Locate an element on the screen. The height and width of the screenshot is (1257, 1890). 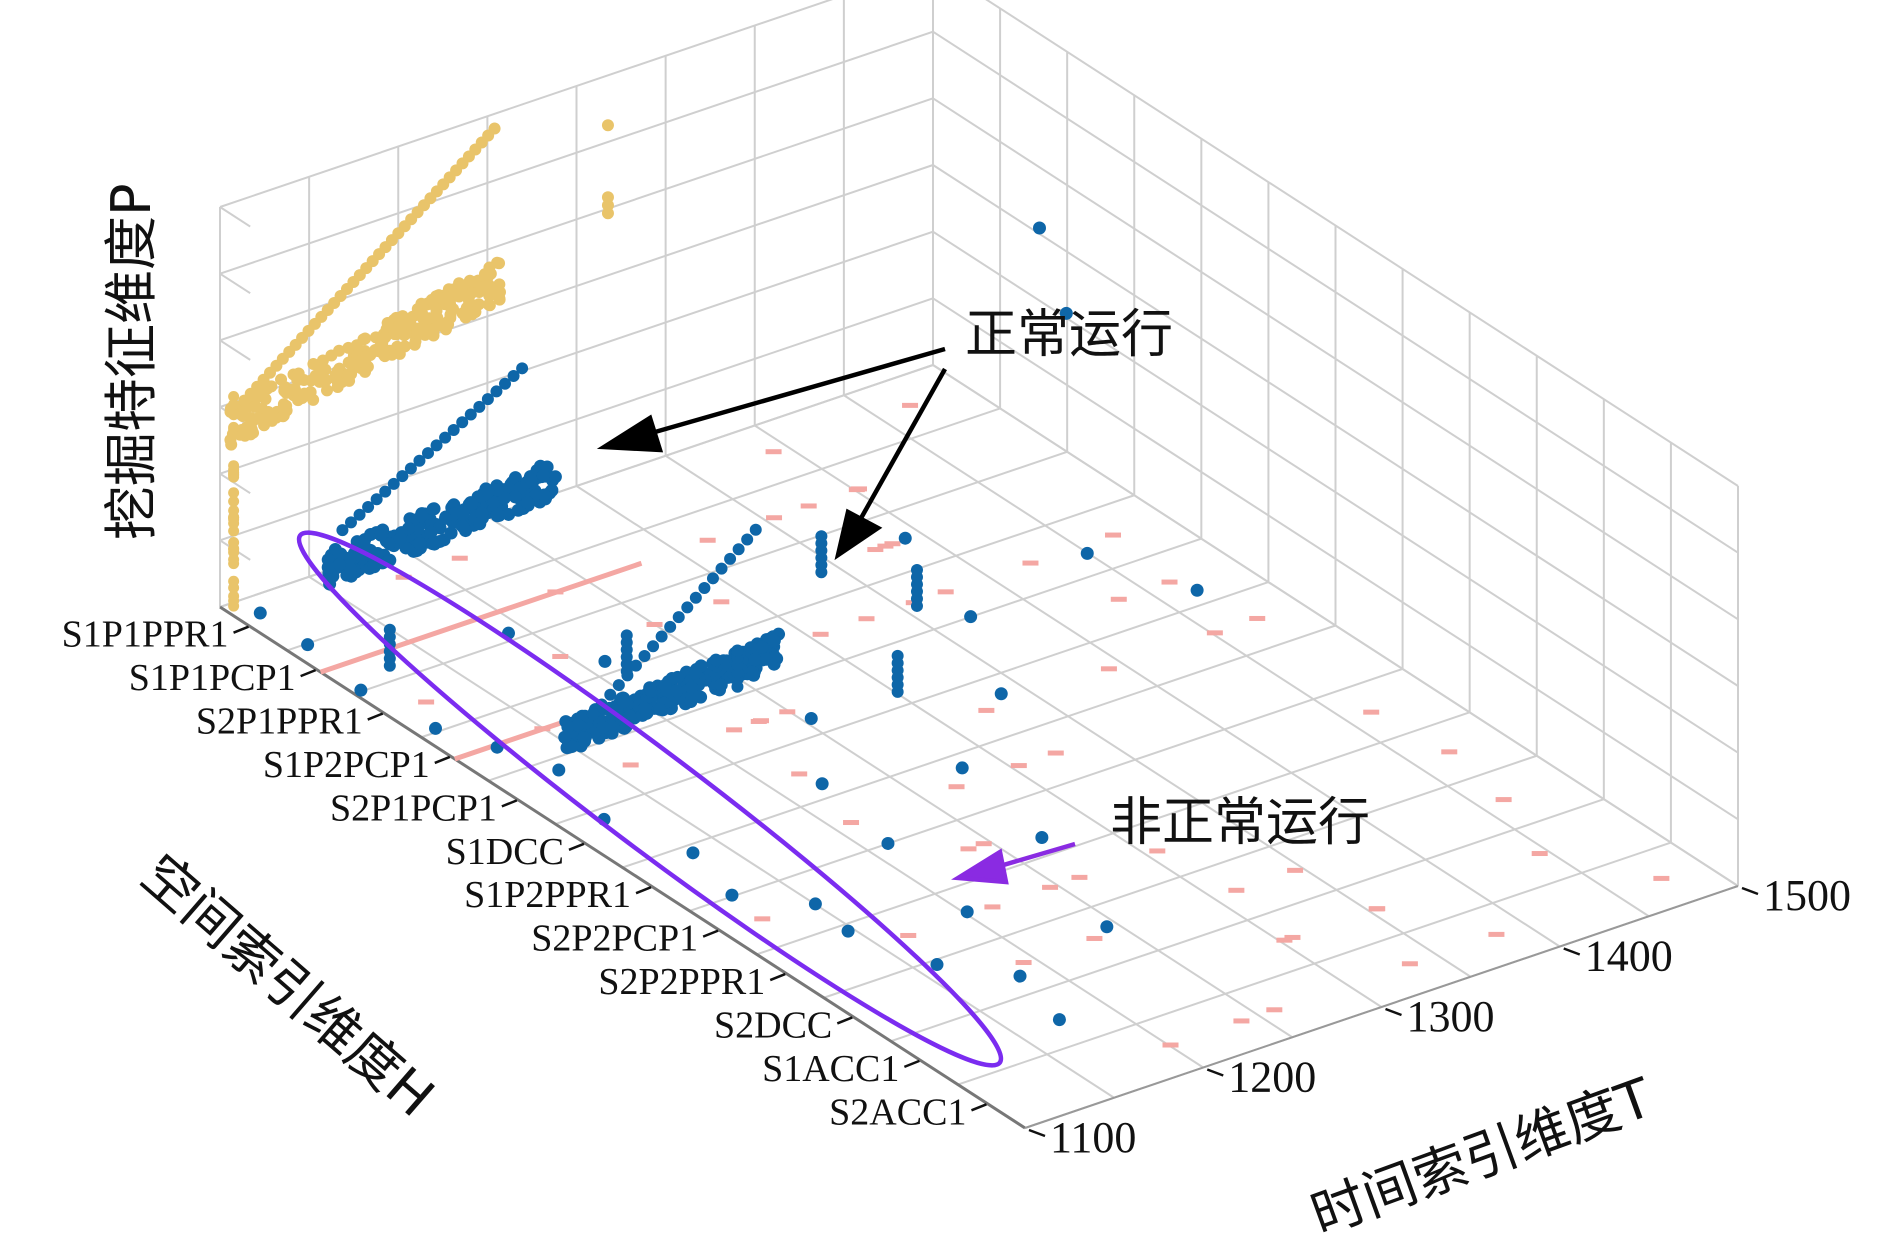
y-axis-title: 空间索引维度H is located at coordinates (287, 985).